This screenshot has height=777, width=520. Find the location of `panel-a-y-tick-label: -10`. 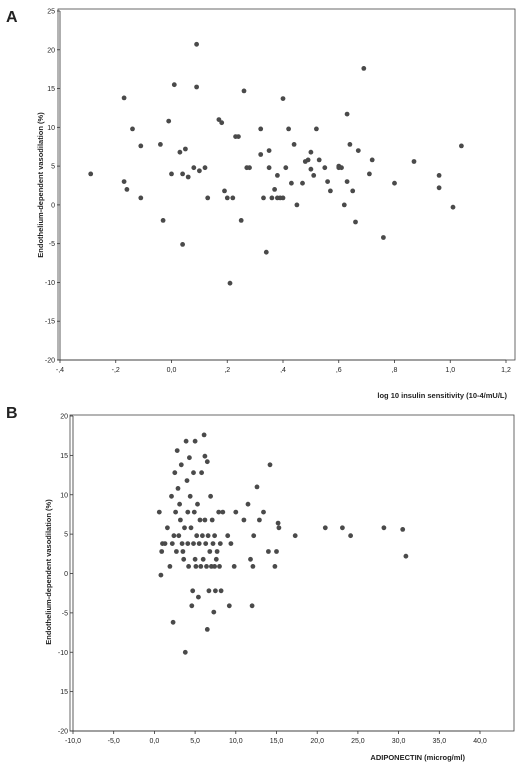

panel-a-y-tick-label: -10 is located at coordinates (50, 283).